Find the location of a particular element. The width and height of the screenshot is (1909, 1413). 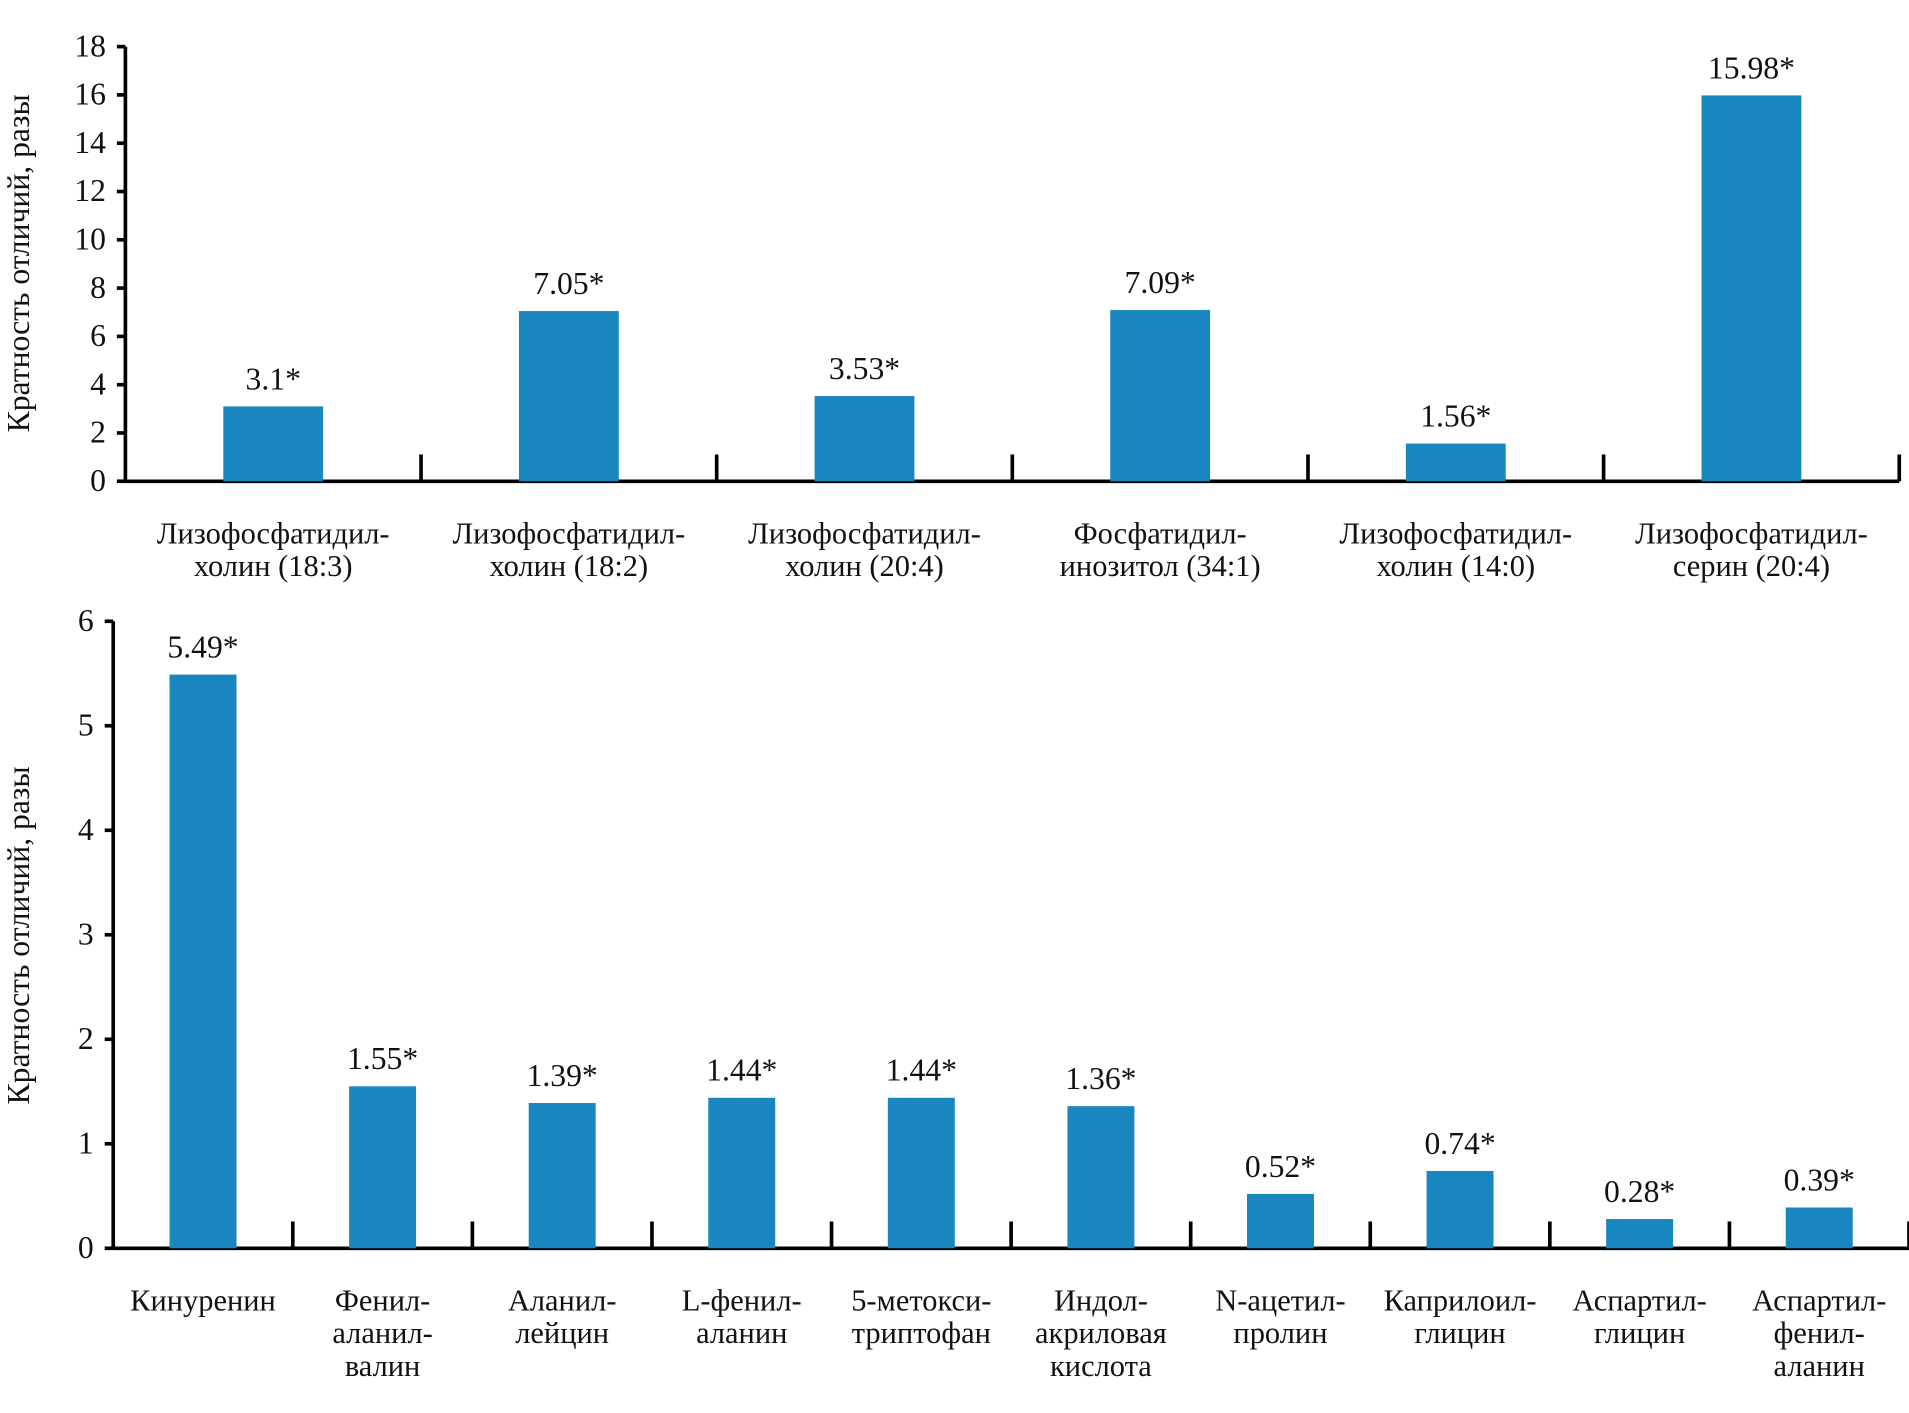

x-tick-label: Аспартил- фенил- аланин is located at coordinates (1819, 1334).